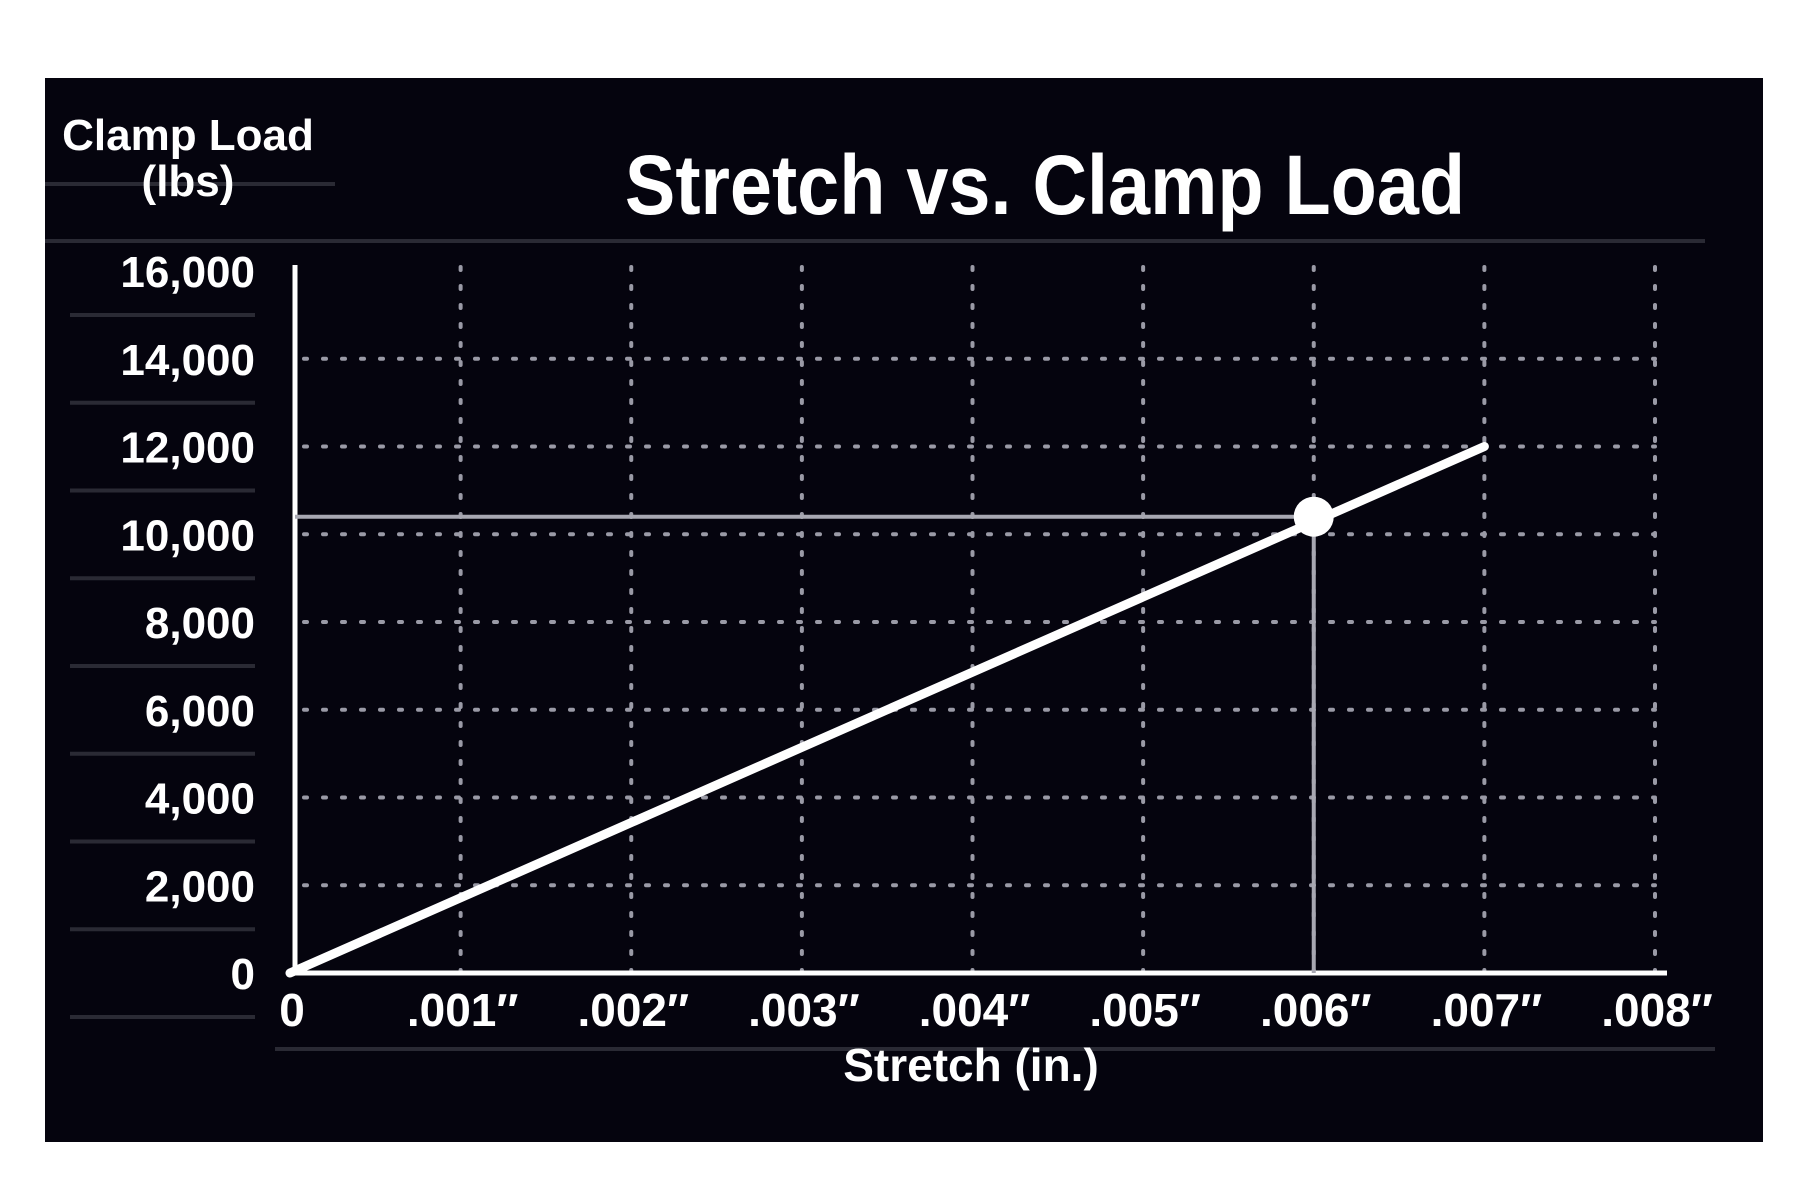  Describe the element at coordinates (1316, 1010) in the screenshot. I see `x-tick-label: .006″` at that location.